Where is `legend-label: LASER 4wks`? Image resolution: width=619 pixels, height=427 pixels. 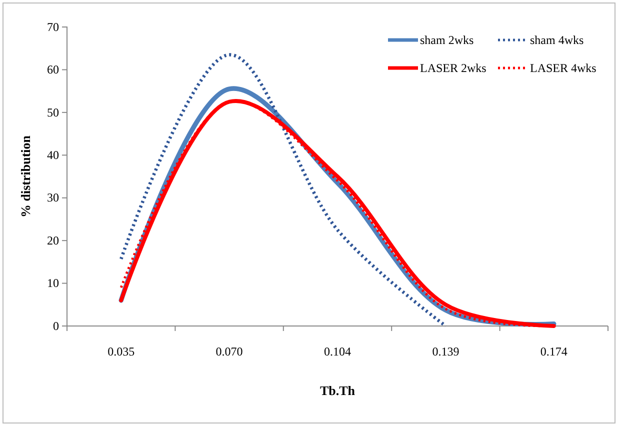
legend-label: LASER 4wks is located at coordinates (563, 68).